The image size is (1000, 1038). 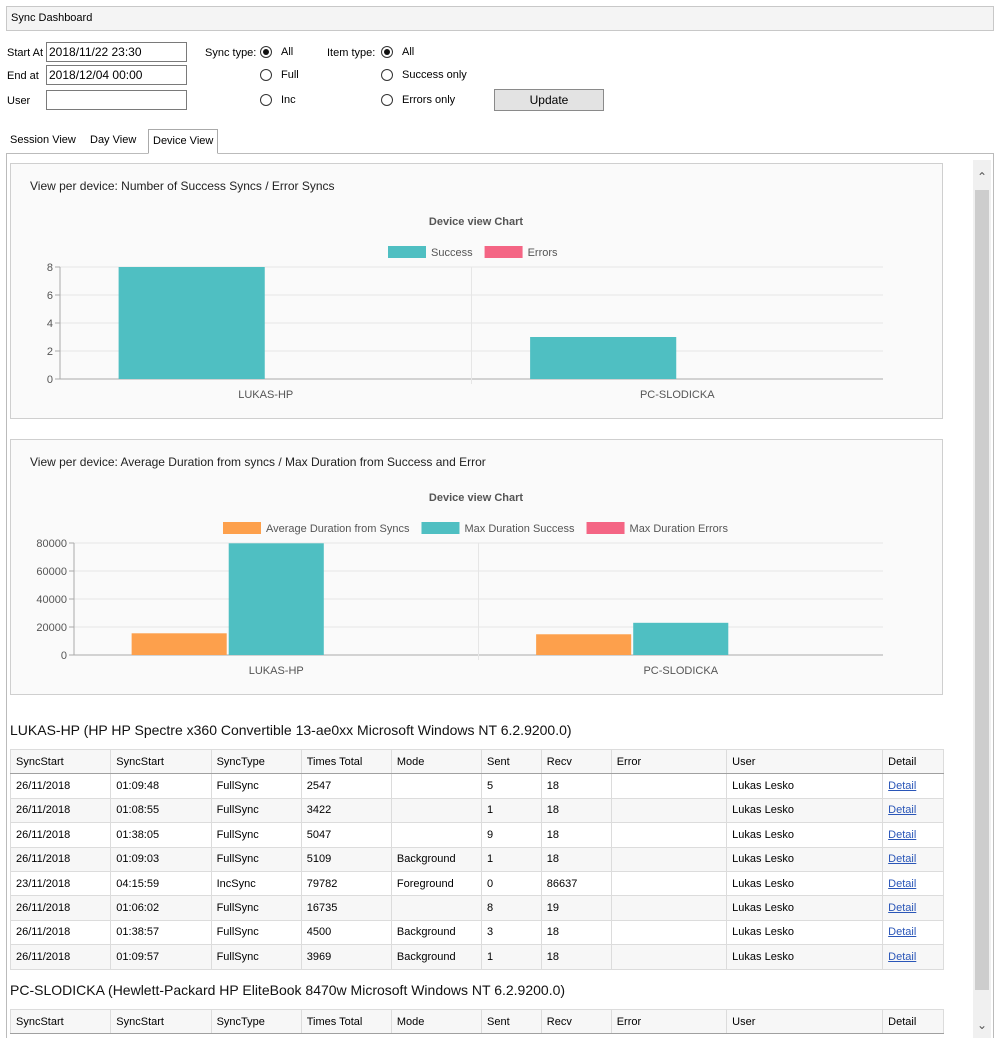 I want to click on user-input, so click(x=116, y=100).